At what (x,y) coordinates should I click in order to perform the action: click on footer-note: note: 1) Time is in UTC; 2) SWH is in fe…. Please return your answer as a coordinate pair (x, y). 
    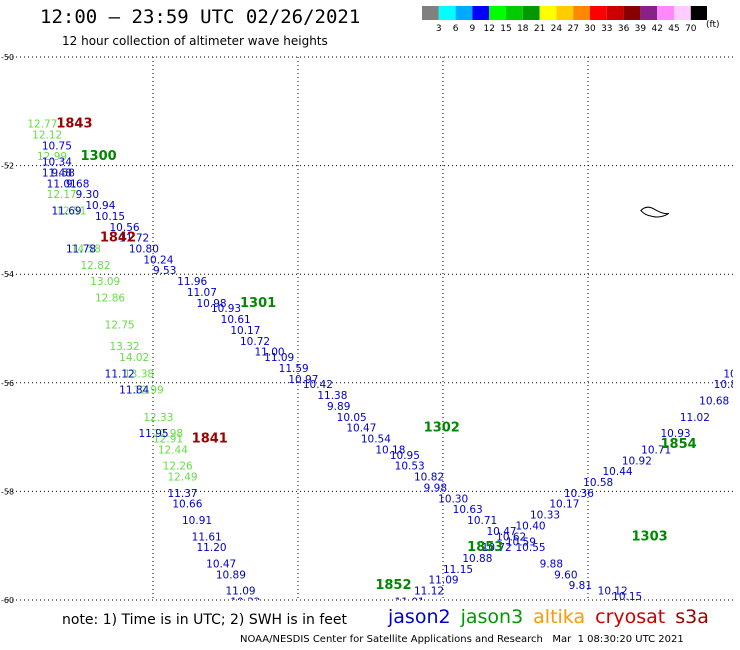
    Looking at the image, I should click on (205, 620).